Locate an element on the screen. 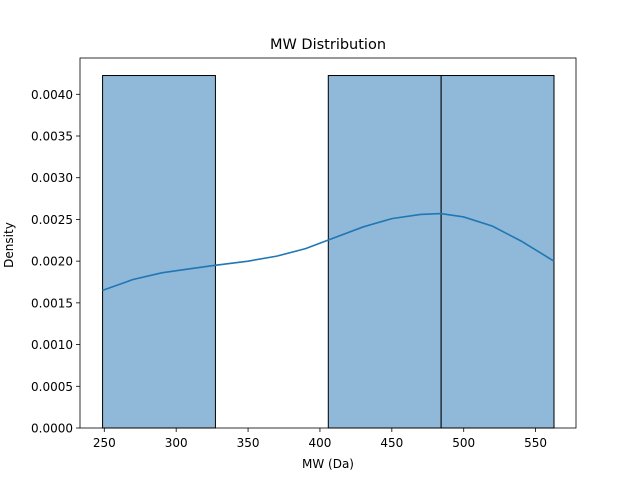 The image size is (640, 480). y-axis-label: Density is located at coordinates (9, 245).